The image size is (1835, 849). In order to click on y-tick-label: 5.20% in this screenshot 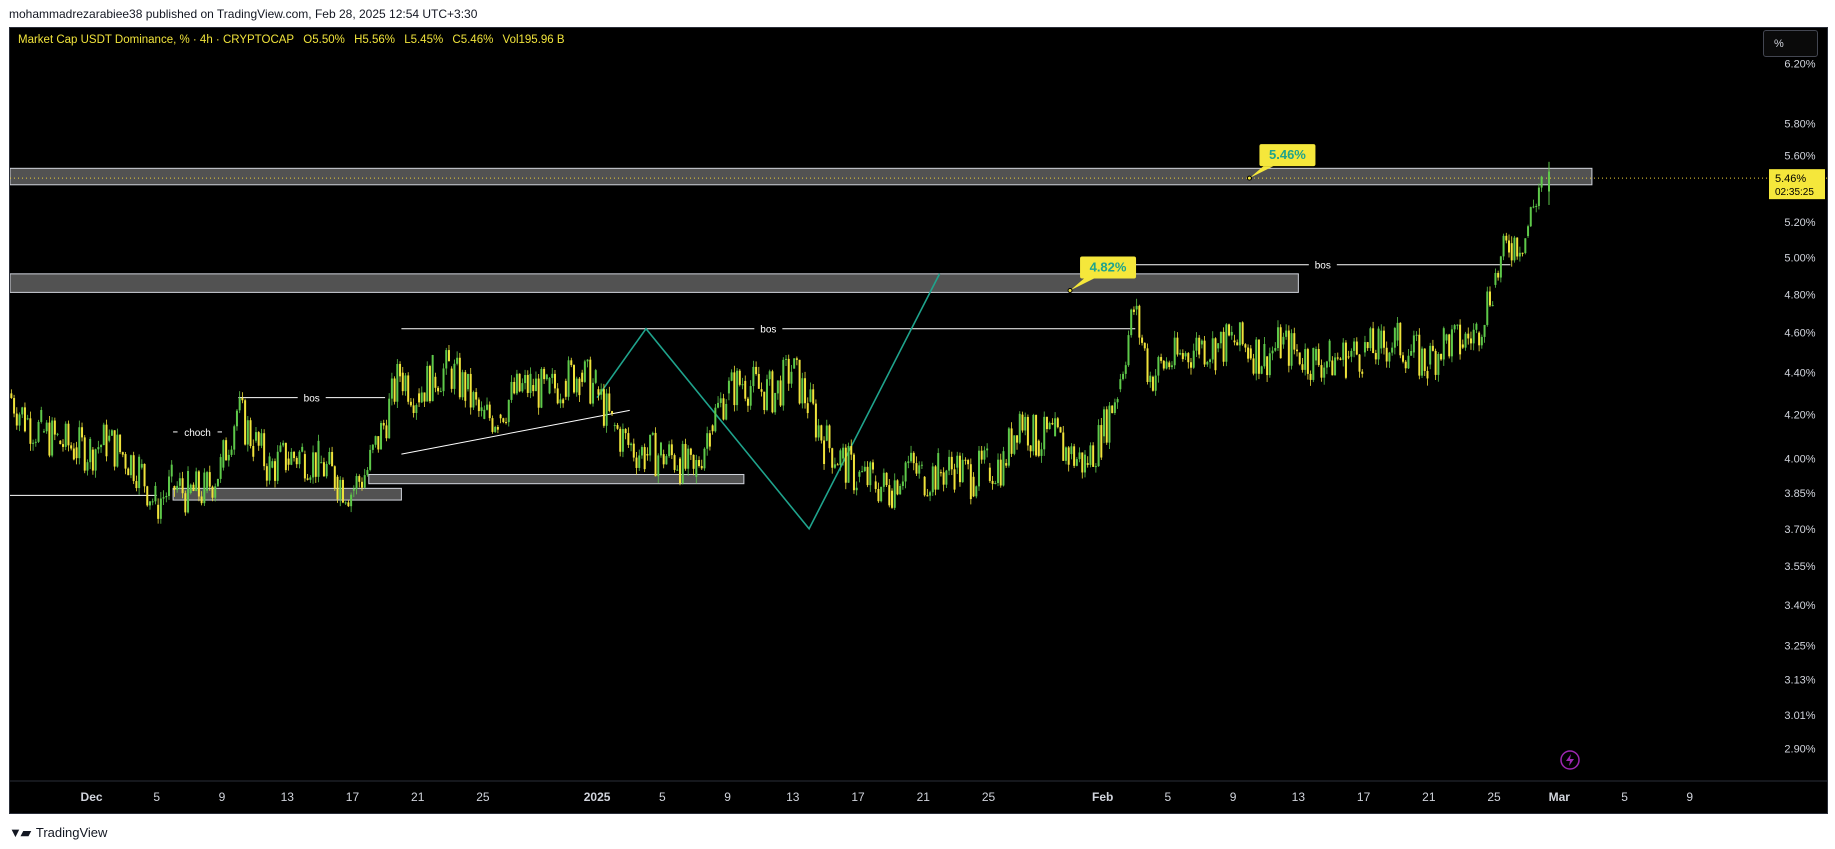, I will do `click(1799, 223)`.